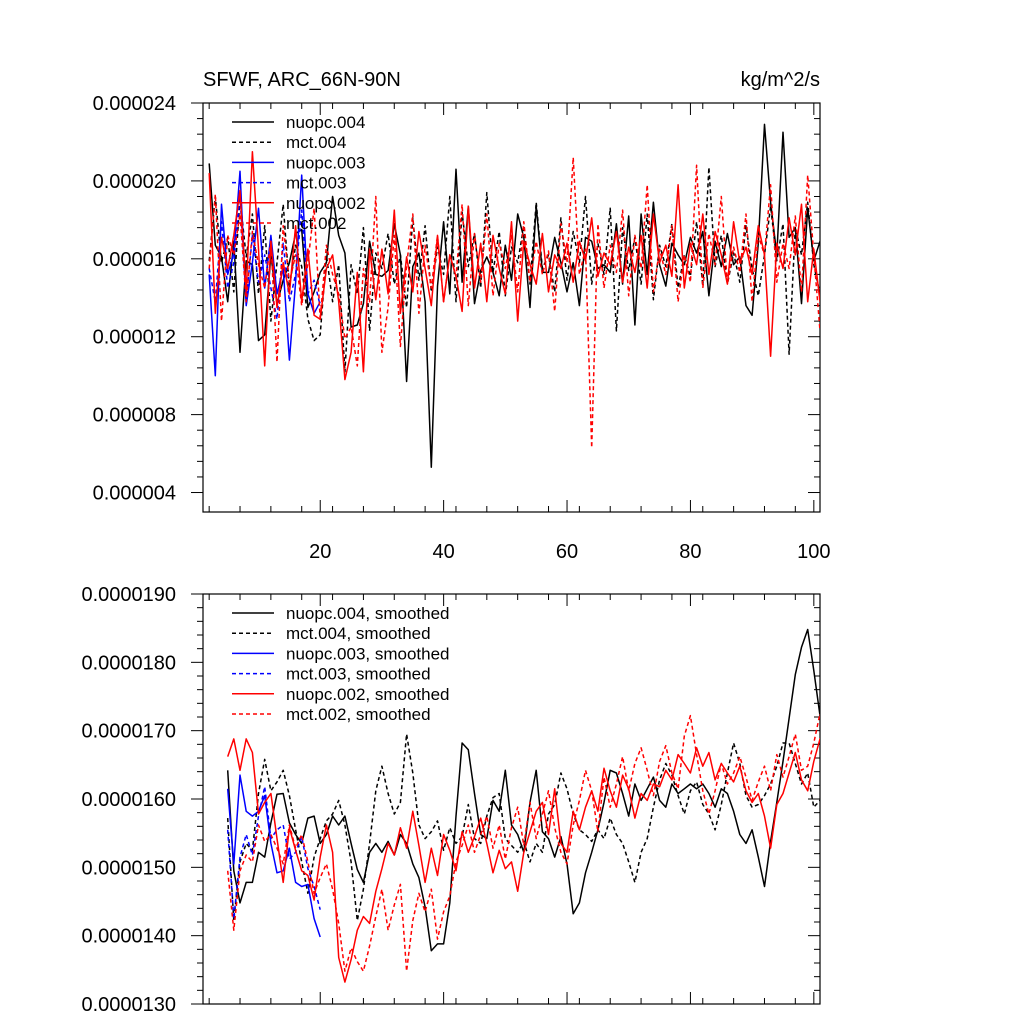 The height and width of the screenshot is (1024, 1024). What do you see at coordinates (325, 122) in the screenshot?
I see `legend-label: nuopc.004` at bounding box center [325, 122].